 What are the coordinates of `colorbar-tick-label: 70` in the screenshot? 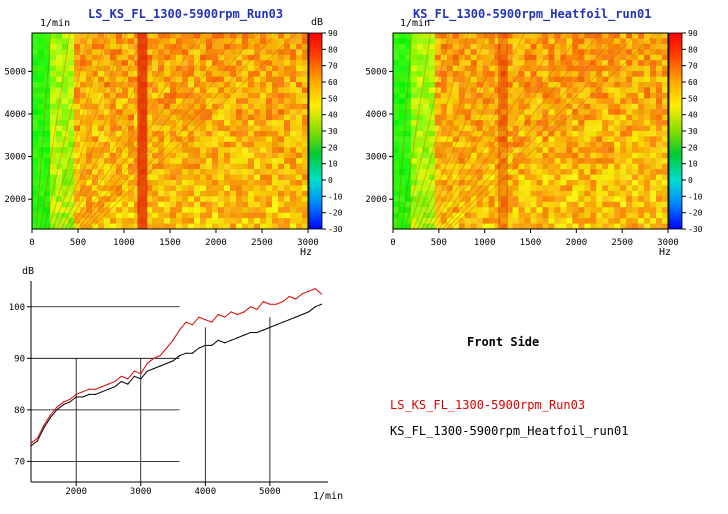 It's located at (333, 66).